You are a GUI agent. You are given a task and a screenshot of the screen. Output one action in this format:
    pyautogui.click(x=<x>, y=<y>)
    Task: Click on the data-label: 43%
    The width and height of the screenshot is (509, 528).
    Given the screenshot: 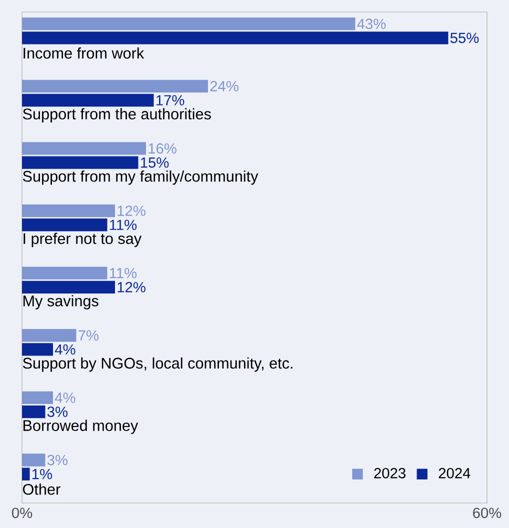 What is the action you would take?
    pyautogui.click(x=371, y=24)
    